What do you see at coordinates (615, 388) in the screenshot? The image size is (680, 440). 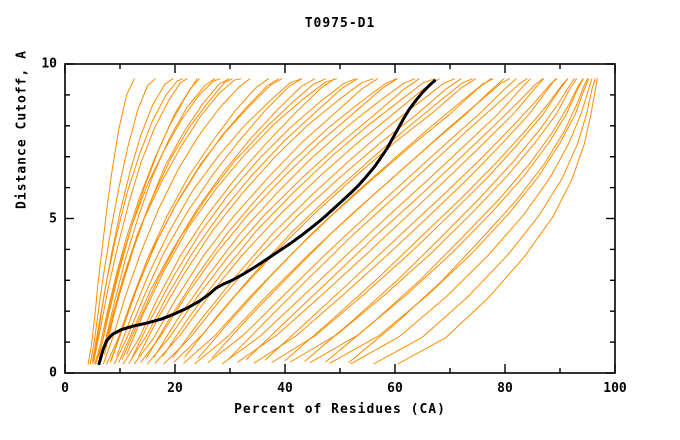 I see `x-tick-label: 100` at bounding box center [615, 388].